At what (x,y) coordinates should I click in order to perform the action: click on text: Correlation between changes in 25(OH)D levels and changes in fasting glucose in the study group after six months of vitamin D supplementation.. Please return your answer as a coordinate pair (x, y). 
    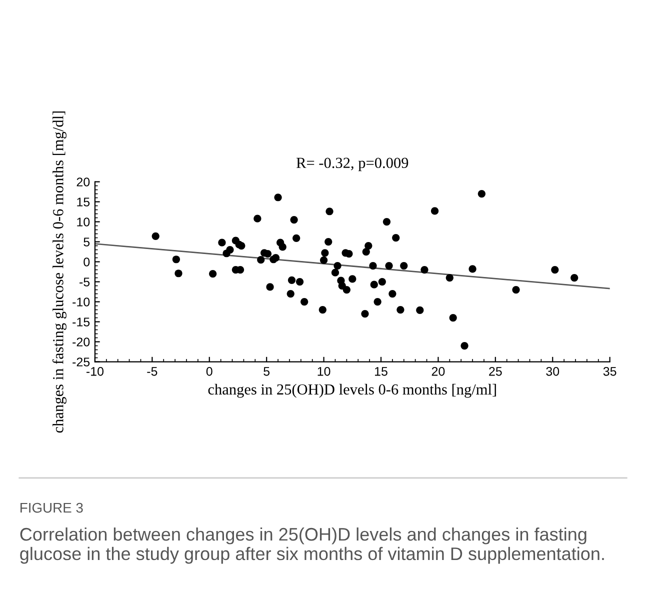
    Looking at the image, I should click on (312, 545).